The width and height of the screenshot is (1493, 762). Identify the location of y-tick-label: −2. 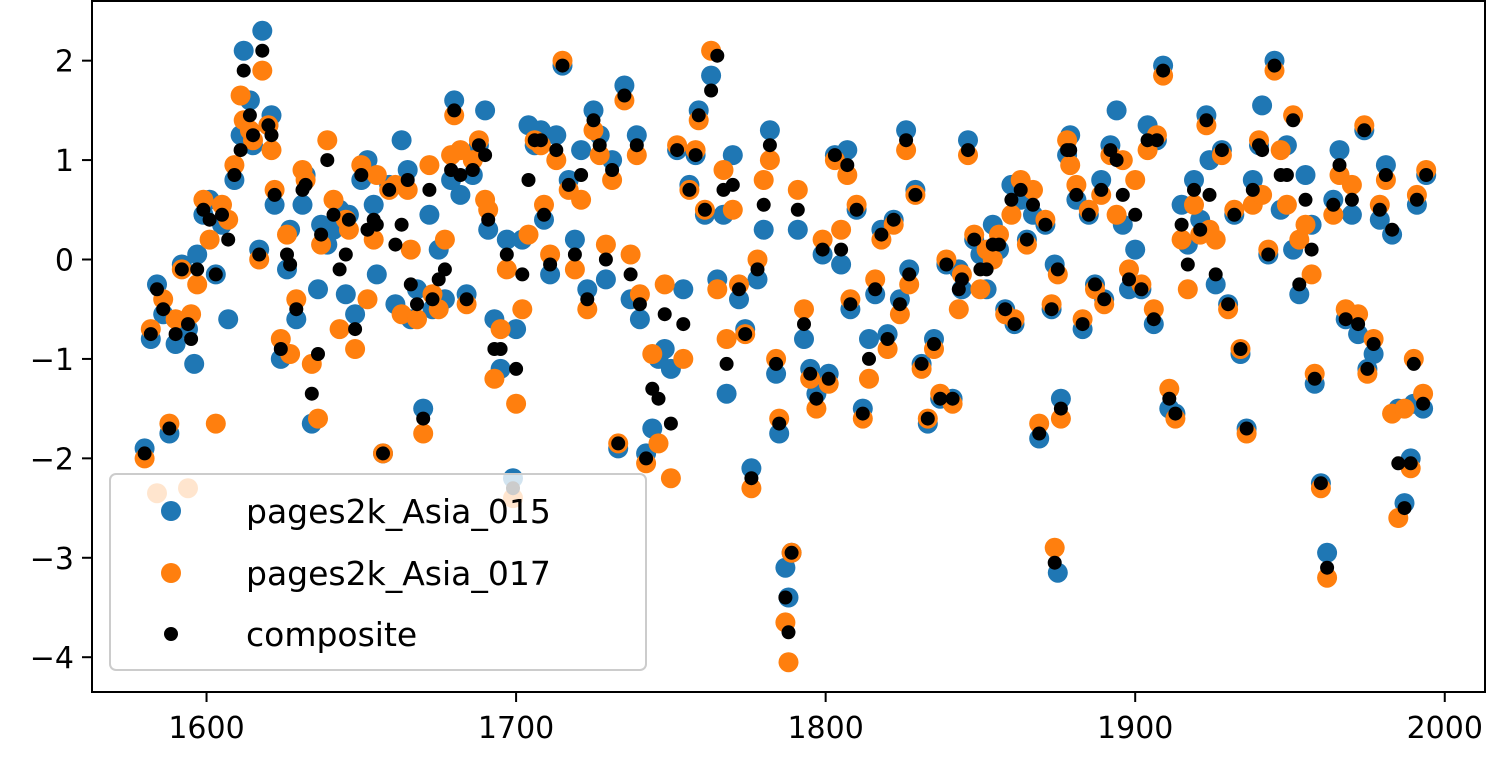
(52, 459).